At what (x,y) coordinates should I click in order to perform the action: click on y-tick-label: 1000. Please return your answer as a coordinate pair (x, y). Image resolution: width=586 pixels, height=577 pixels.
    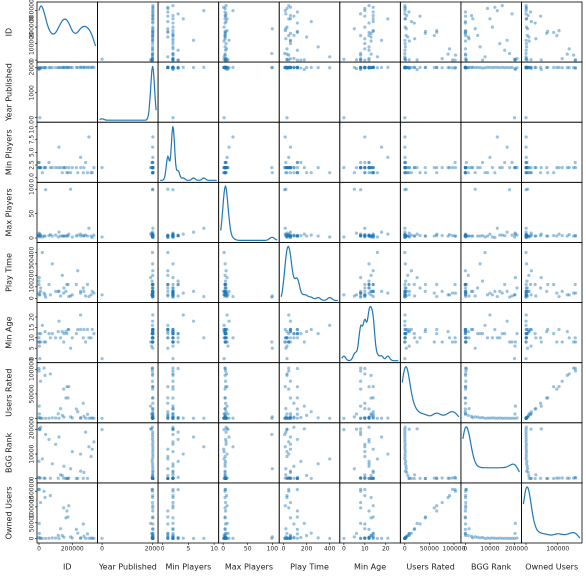
    Looking at the image, I should click on (32, 92).